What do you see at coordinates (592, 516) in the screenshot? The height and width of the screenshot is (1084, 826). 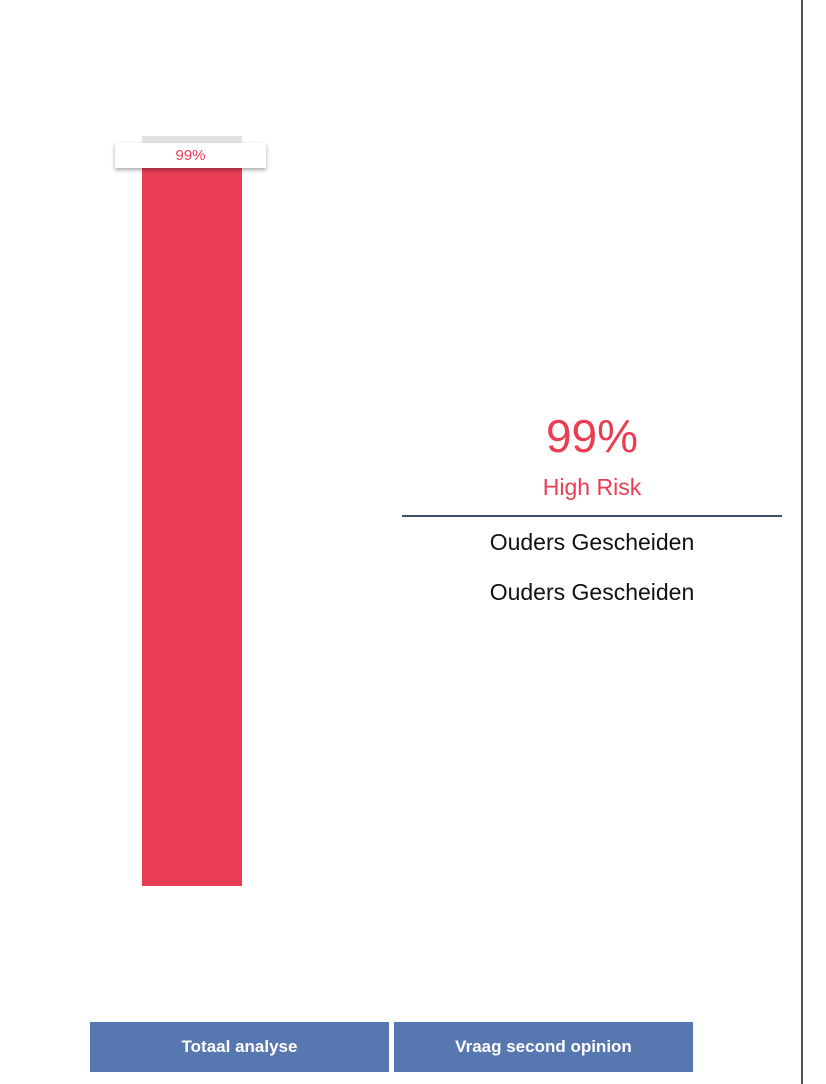 I see `summary-divider` at bounding box center [592, 516].